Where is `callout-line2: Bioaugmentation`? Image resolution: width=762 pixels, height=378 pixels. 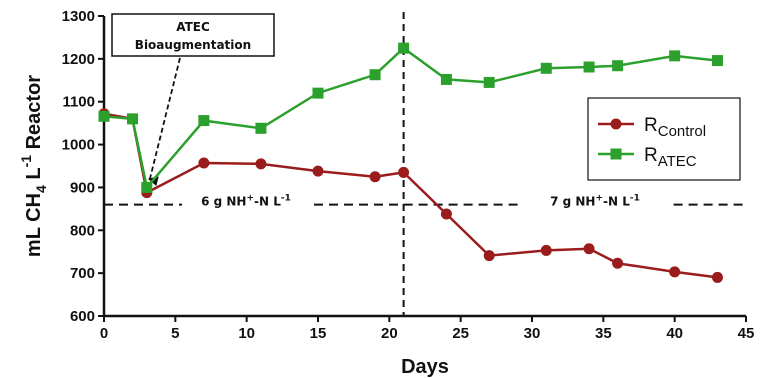 callout-line2: Bioaugmentation is located at coordinates (193, 45).